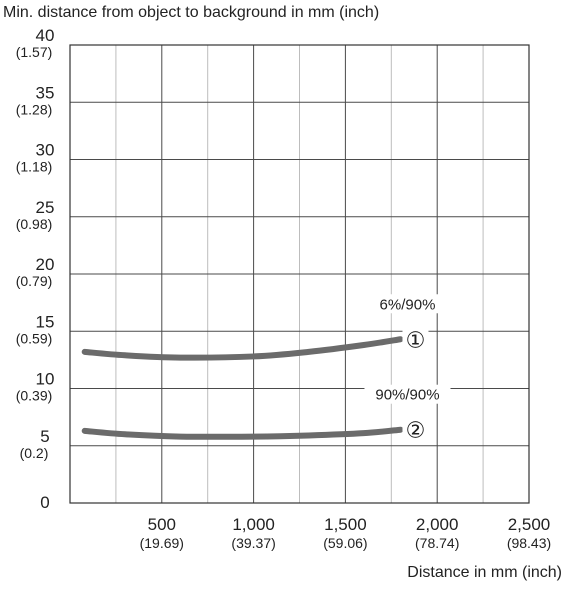 The height and width of the screenshot is (590, 566). Describe the element at coordinates (437, 543) in the screenshot. I see `x-tick-sublabel: (78.74)` at that location.